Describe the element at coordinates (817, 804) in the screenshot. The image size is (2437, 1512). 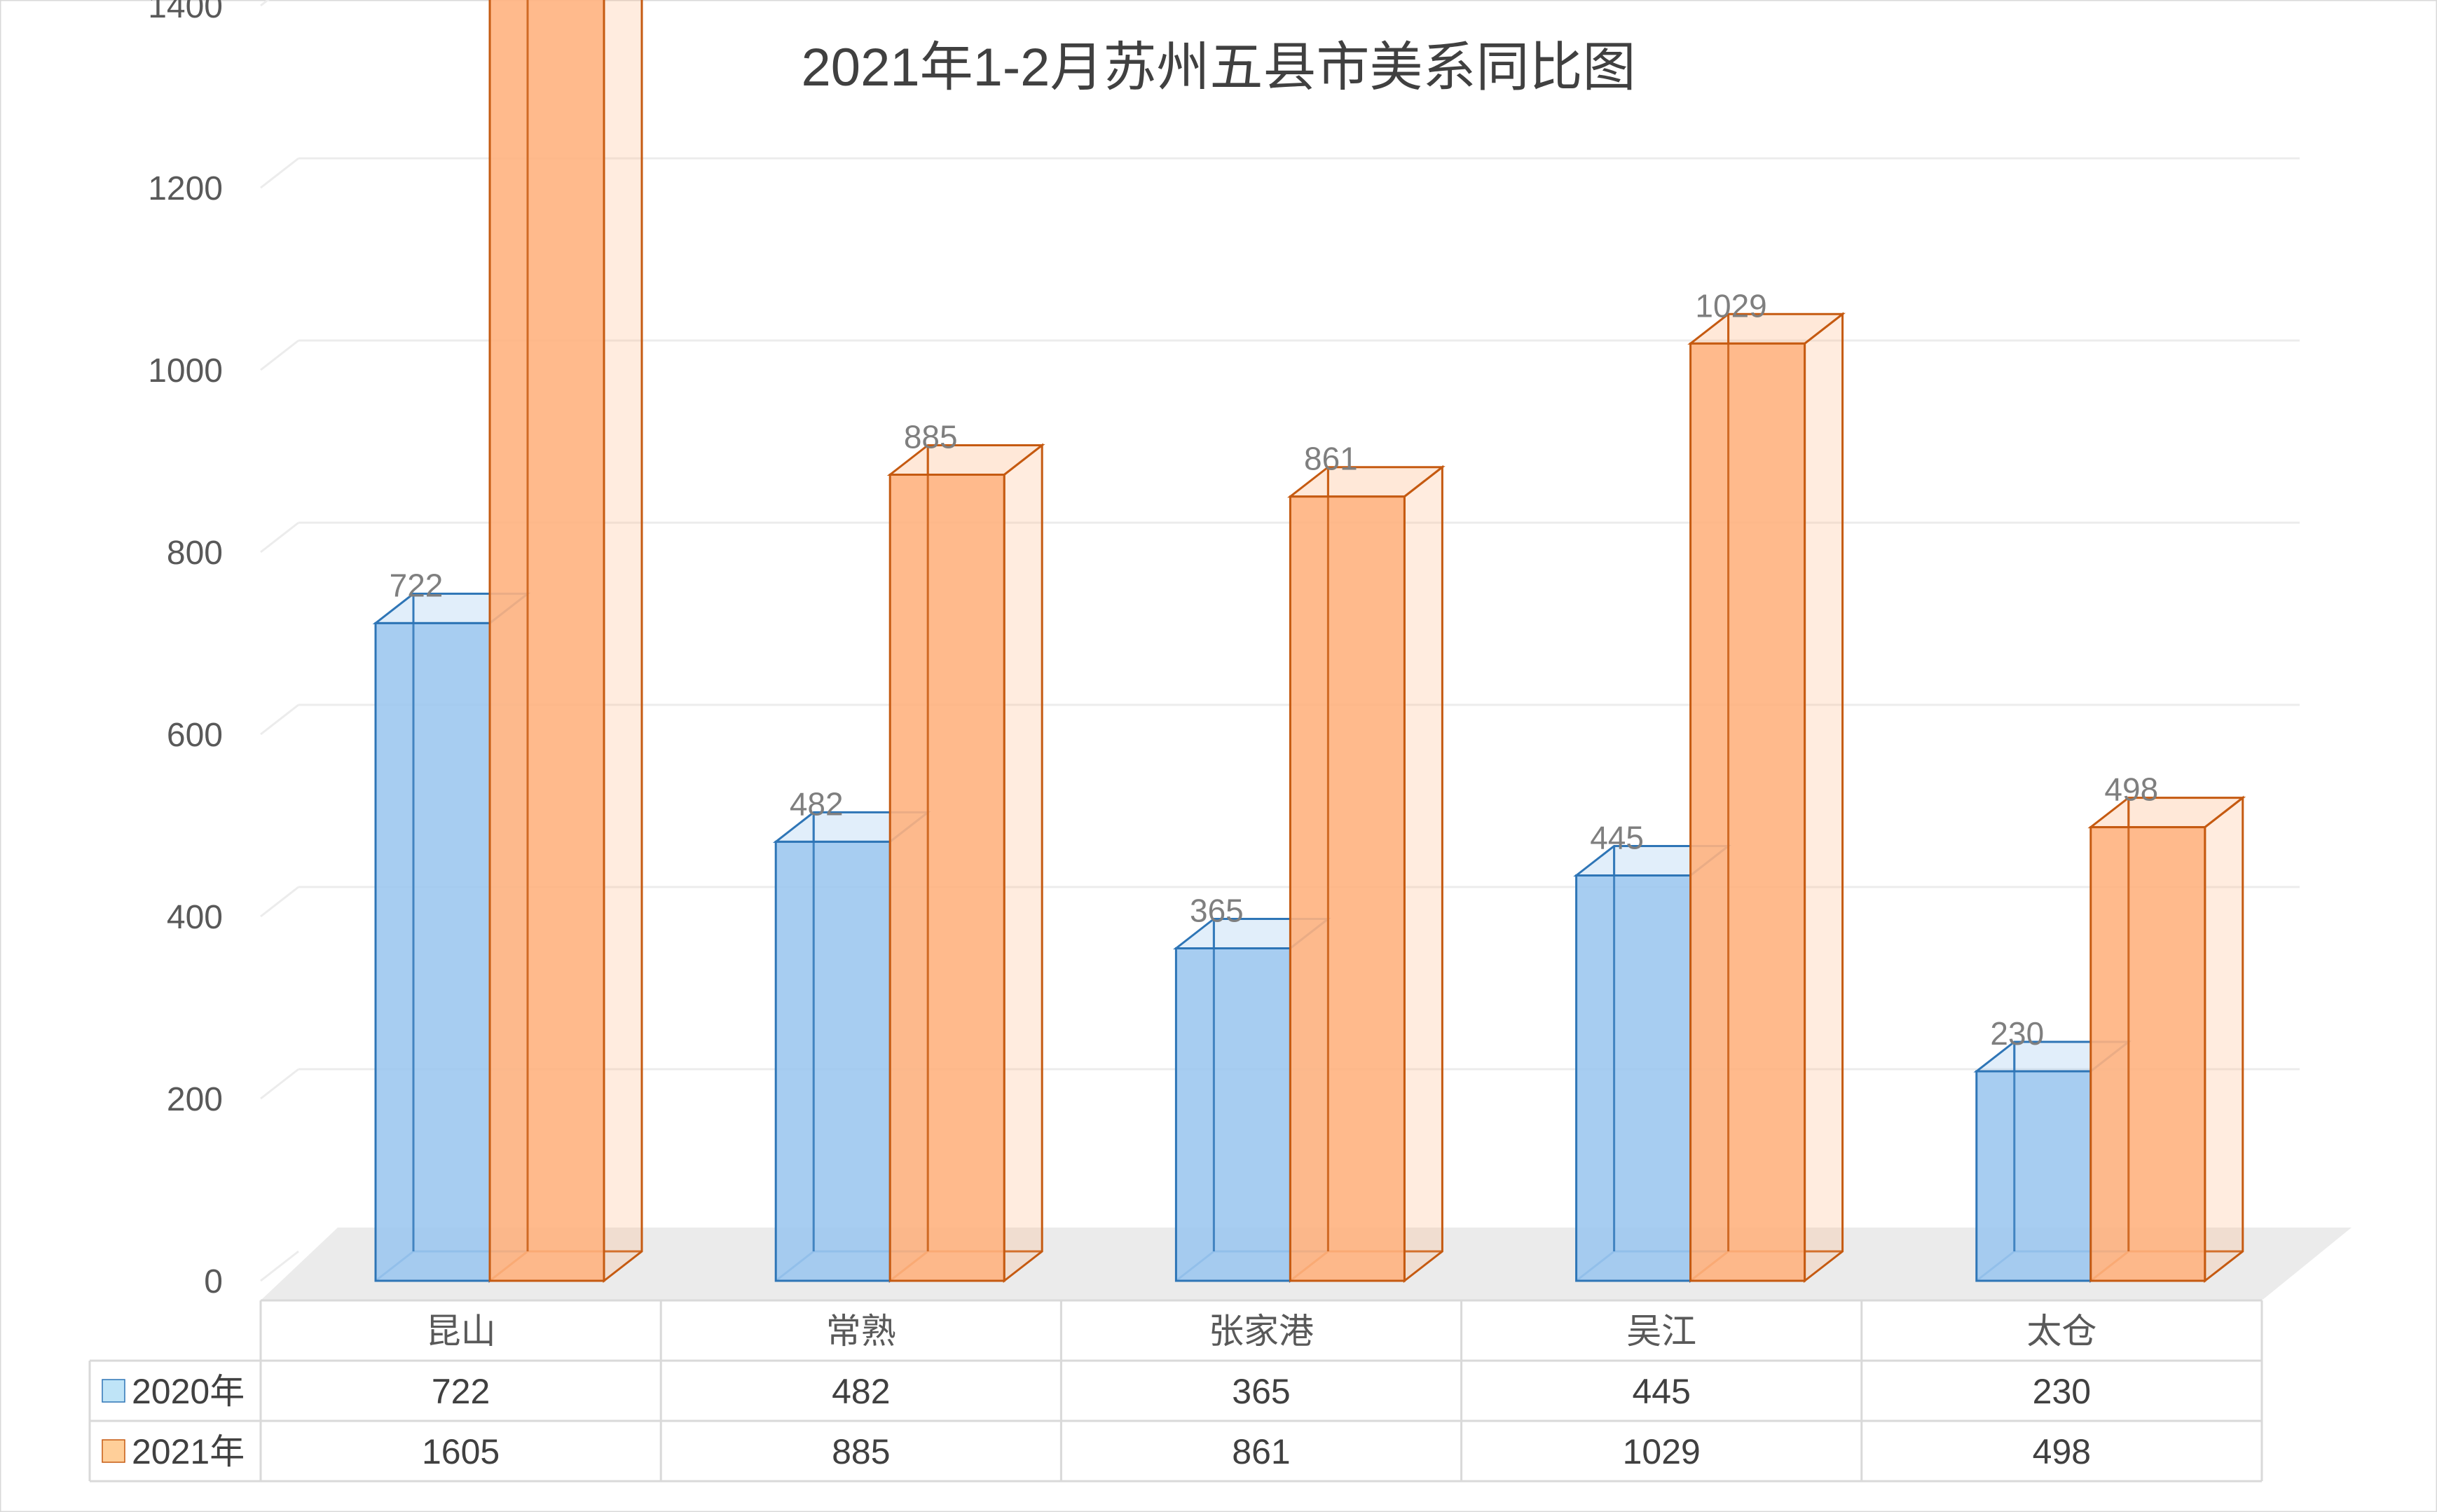
I see `data-label: 482` at that location.